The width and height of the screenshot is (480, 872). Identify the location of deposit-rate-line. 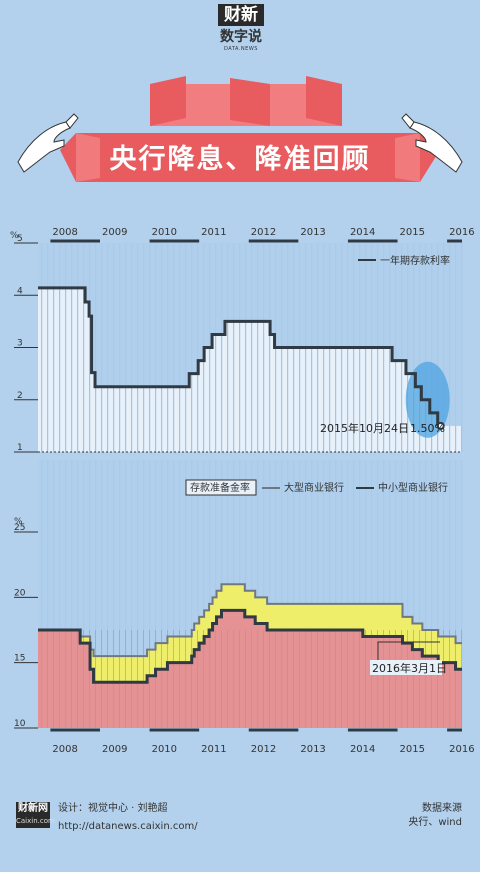
(239, 356).